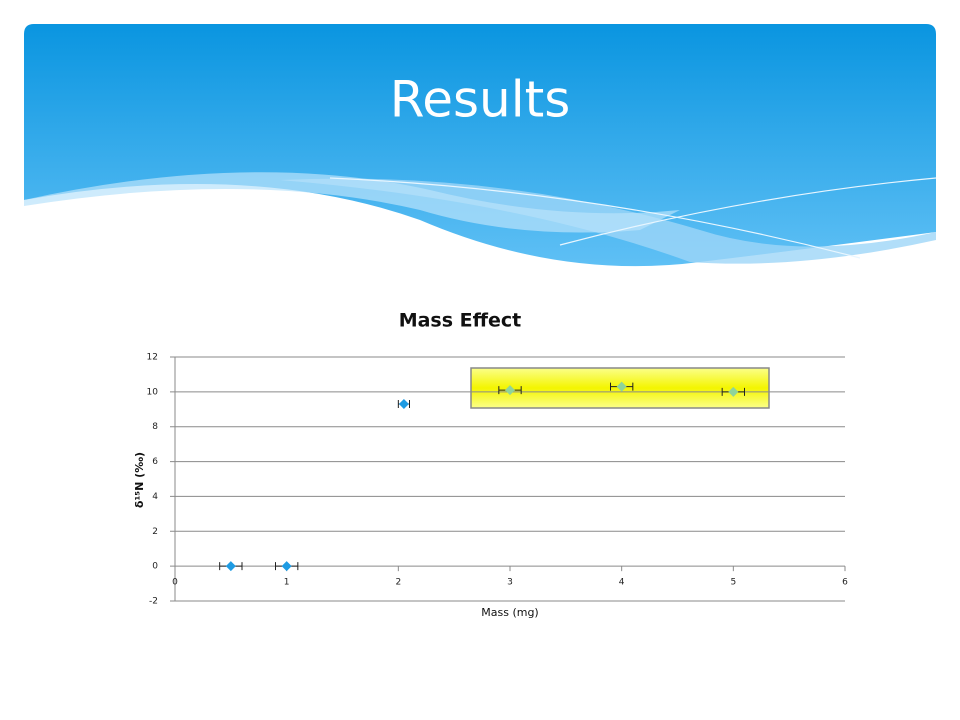  What do you see at coordinates (175, 583) in the screenshot?
I see `x-tick-label: 0` at bounding box center [175, 583].